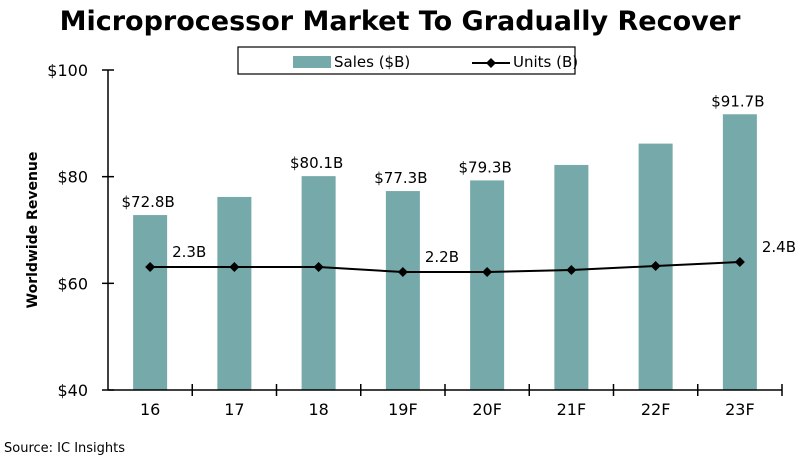 The height and width of the screenshot is (458, 800). What do you see at coordinates (485, 167) in the screenshot?
I see `sales-data-label: $79.3B` at bounding box center [485, 167].